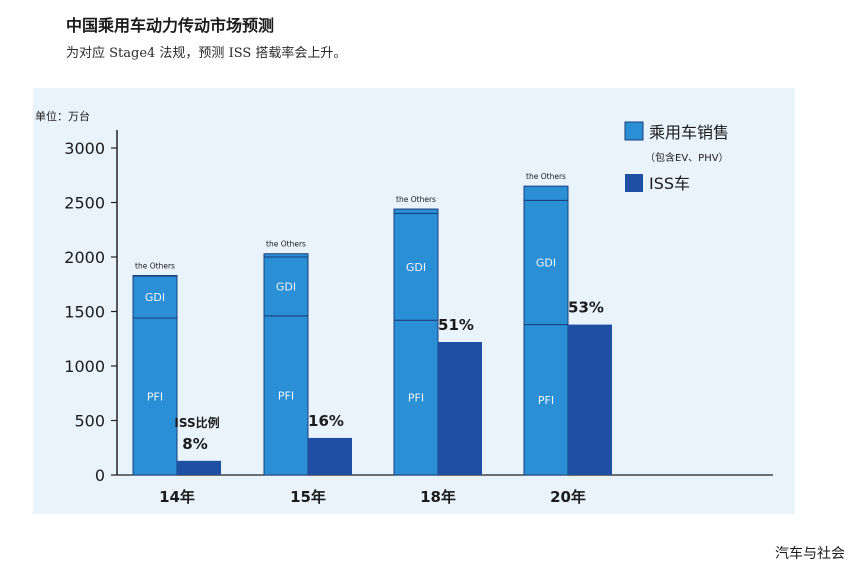 This screenshot has height=570, width=857. I want to click on y-tick-label: 3000, so click(84, 148).